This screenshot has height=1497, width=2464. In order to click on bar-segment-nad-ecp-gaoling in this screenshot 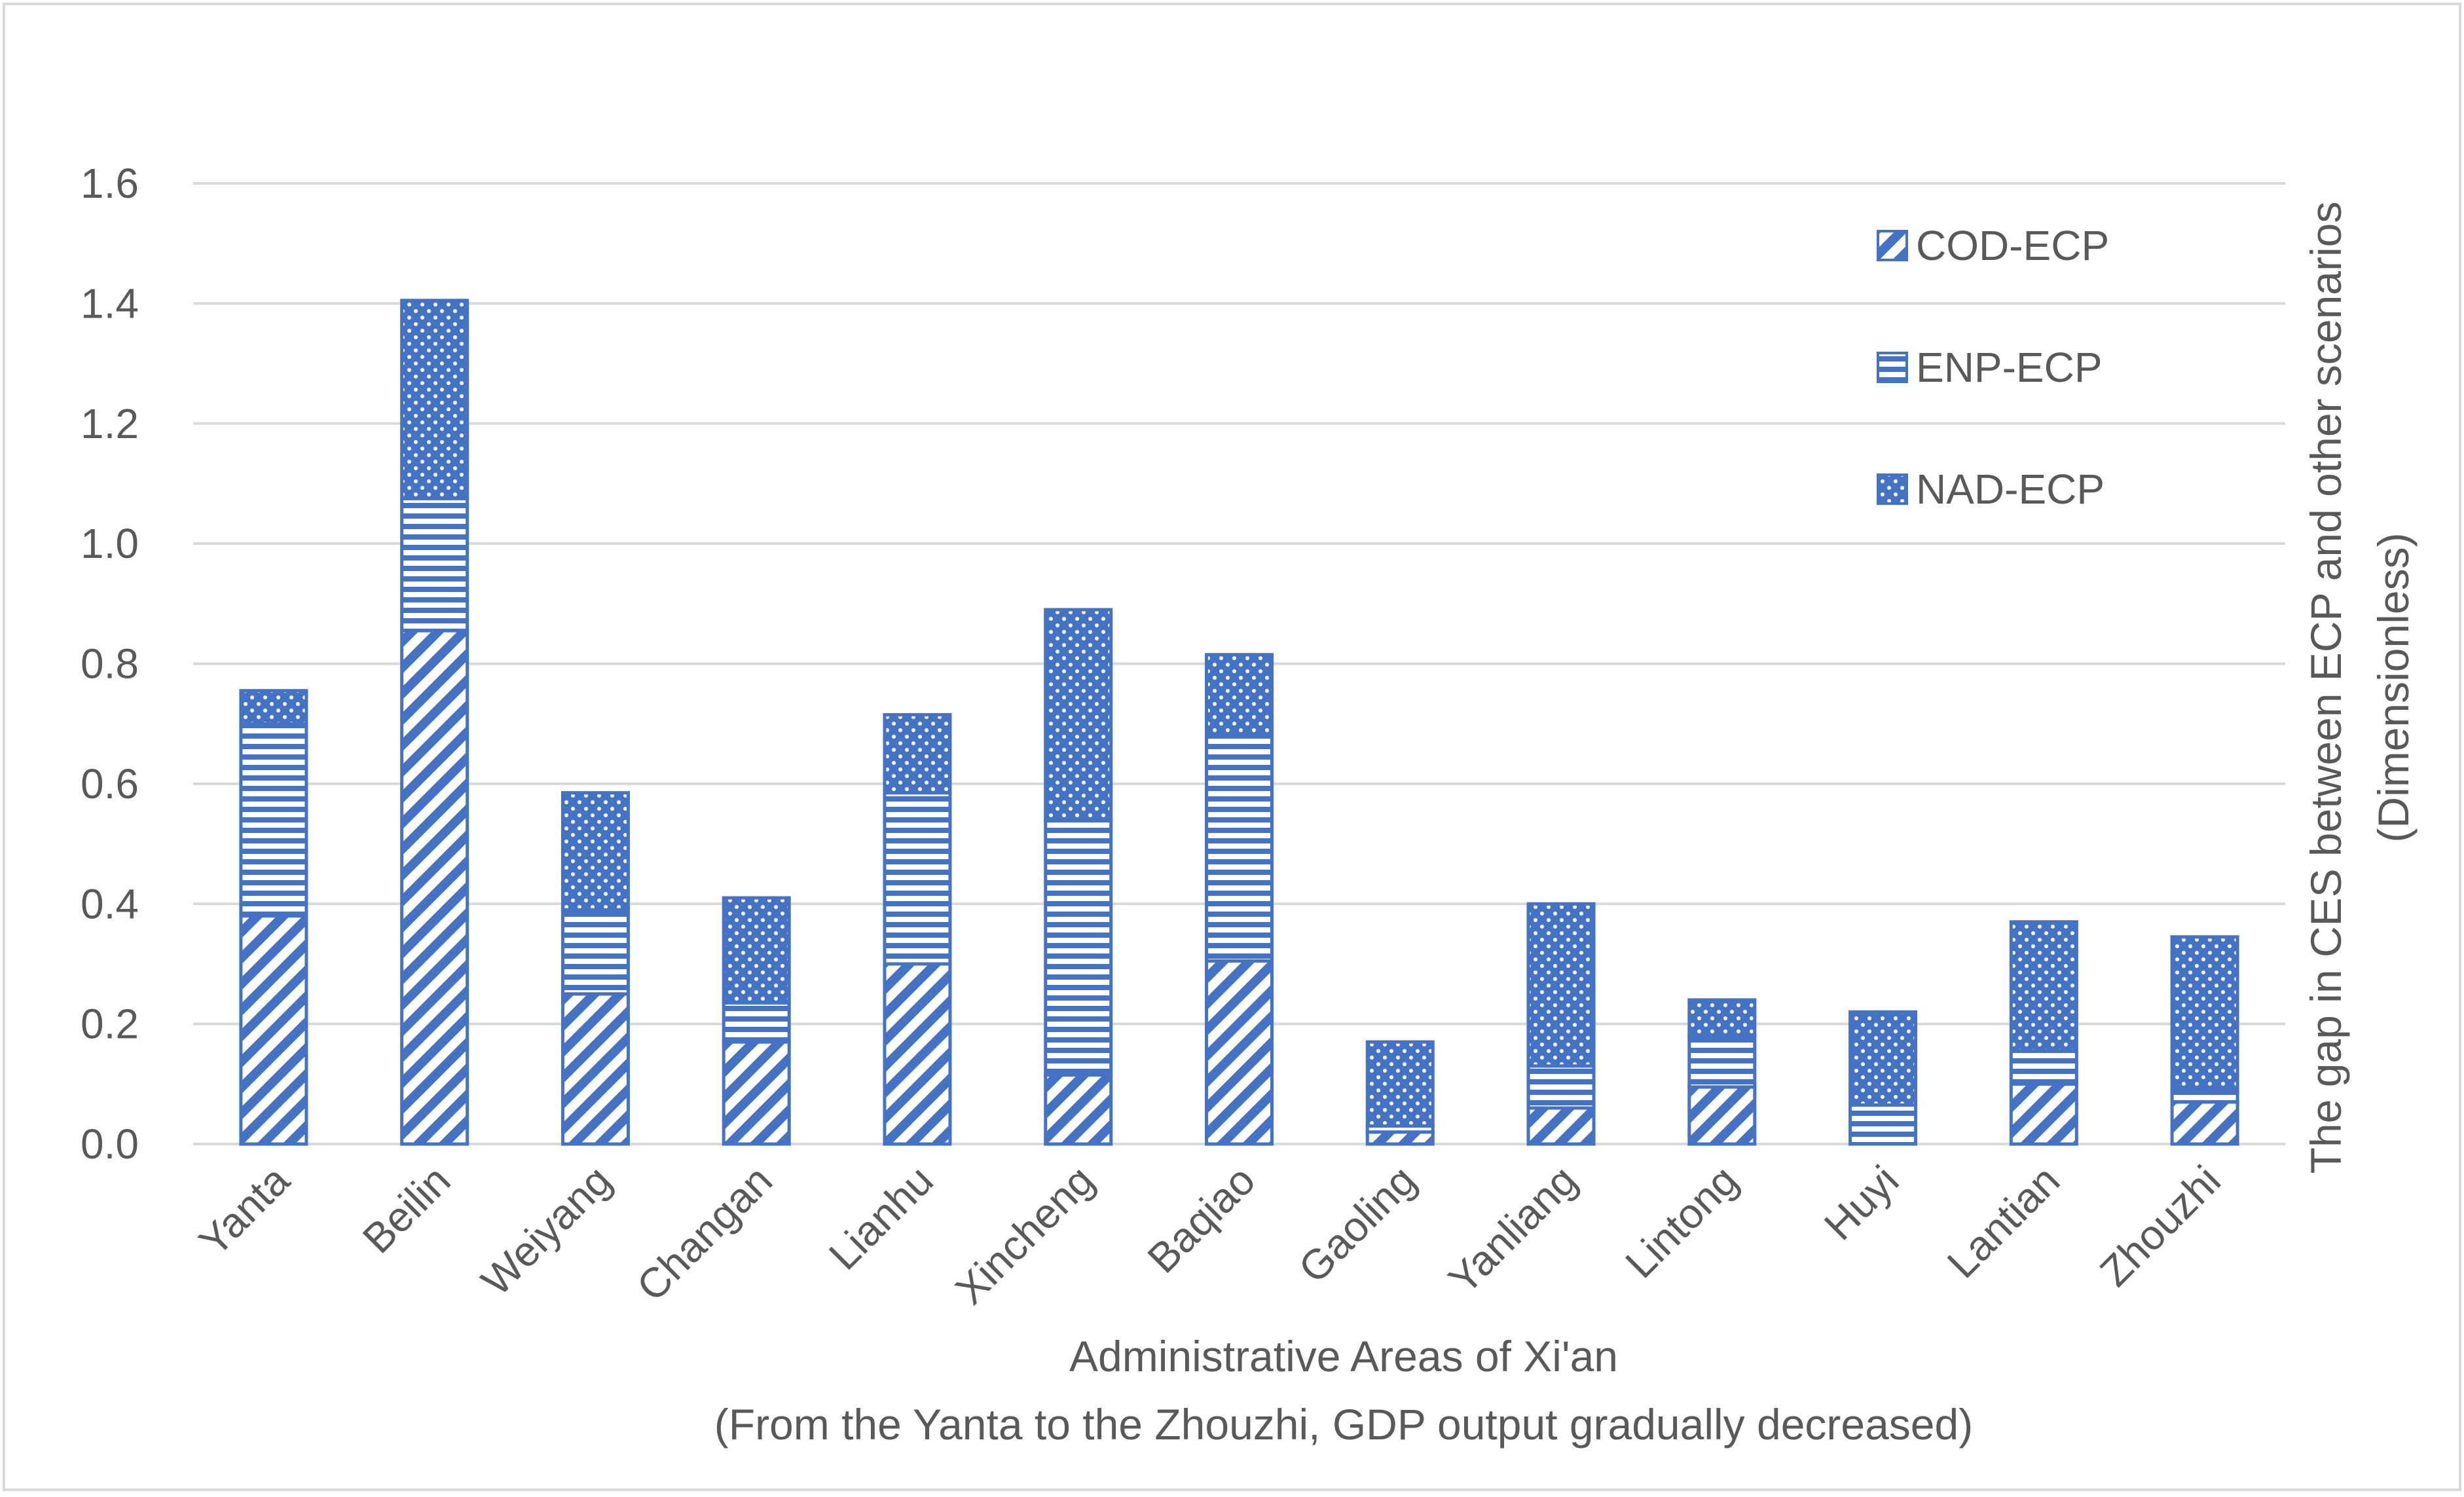, I will do `click(1400, 1084)`.